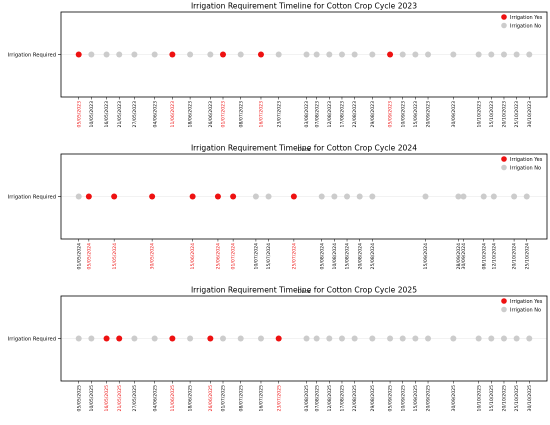 The width and height of the screenshot is (550, 425). I want to click on x-tick-label: 01/07/2023, so click(224, 114).